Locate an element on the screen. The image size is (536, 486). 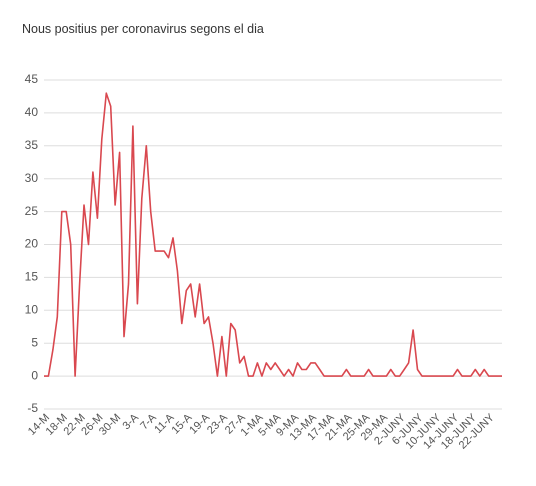
y-tick-label: 5 is located at coordinates (34, 342).